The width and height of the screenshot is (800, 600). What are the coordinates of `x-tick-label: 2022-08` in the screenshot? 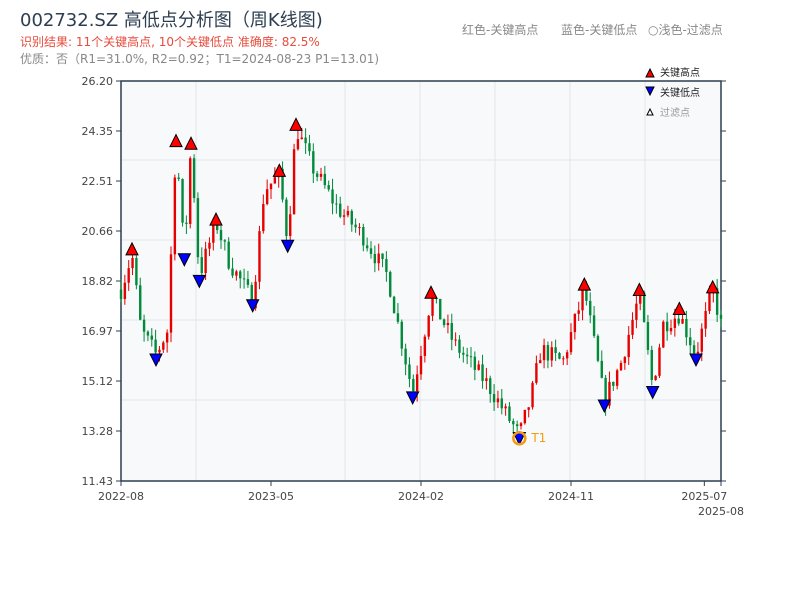 It's located at (121, 496).